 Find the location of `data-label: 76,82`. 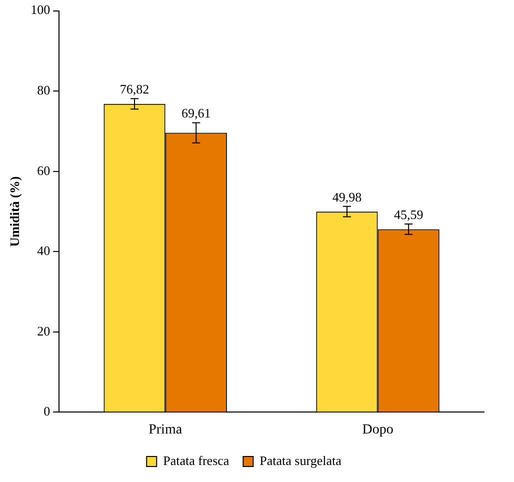

data-label: 76,82 is located at coordinates (135, 89).